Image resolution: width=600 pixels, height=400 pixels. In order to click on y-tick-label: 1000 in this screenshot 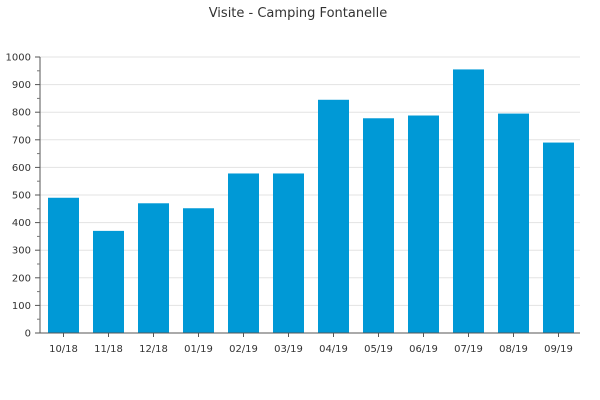, I will do `click(18, 58)`.